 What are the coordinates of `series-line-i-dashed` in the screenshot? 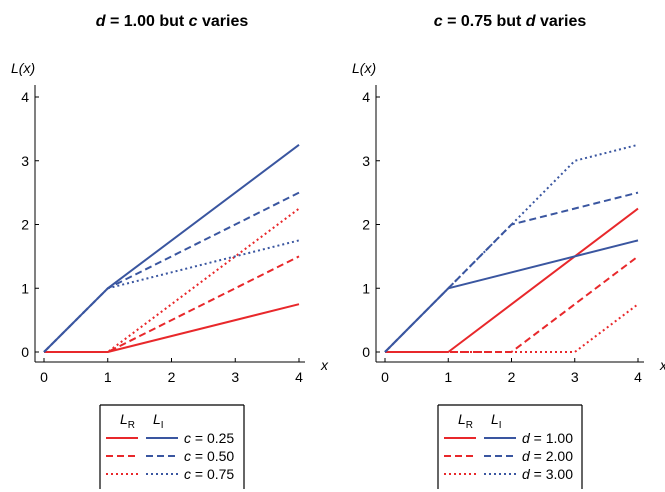 It's located at (511, 272).